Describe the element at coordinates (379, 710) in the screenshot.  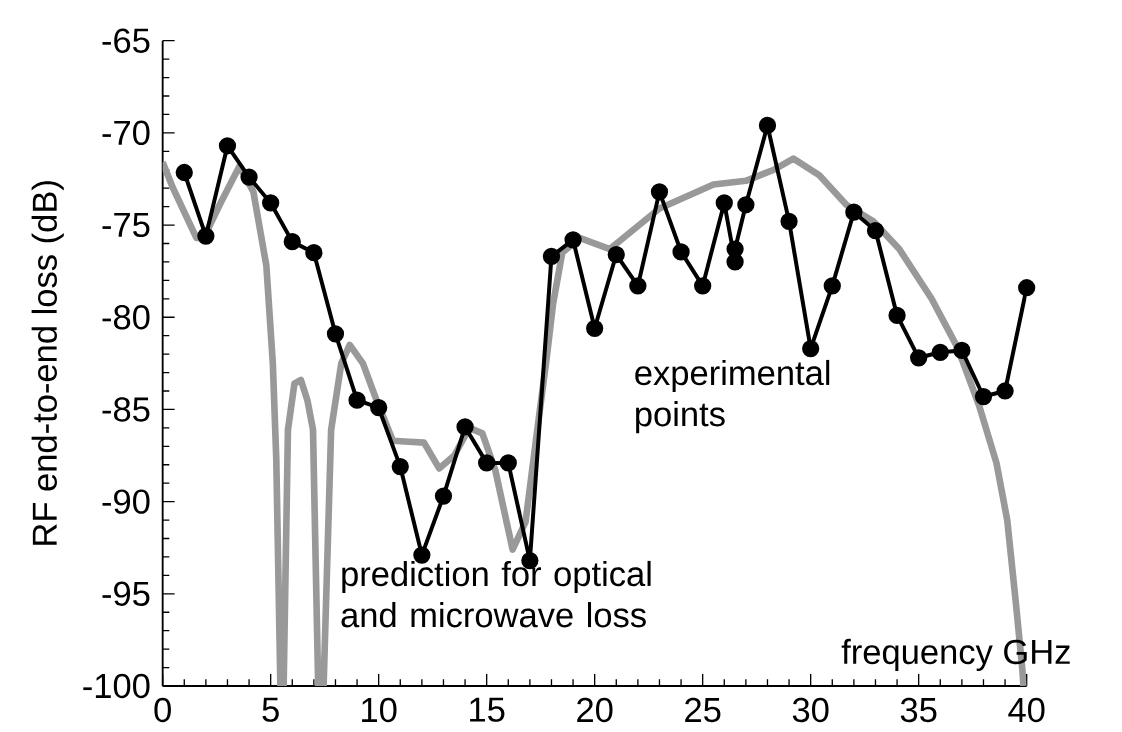
I see `x-tick-label: 10` at that location.